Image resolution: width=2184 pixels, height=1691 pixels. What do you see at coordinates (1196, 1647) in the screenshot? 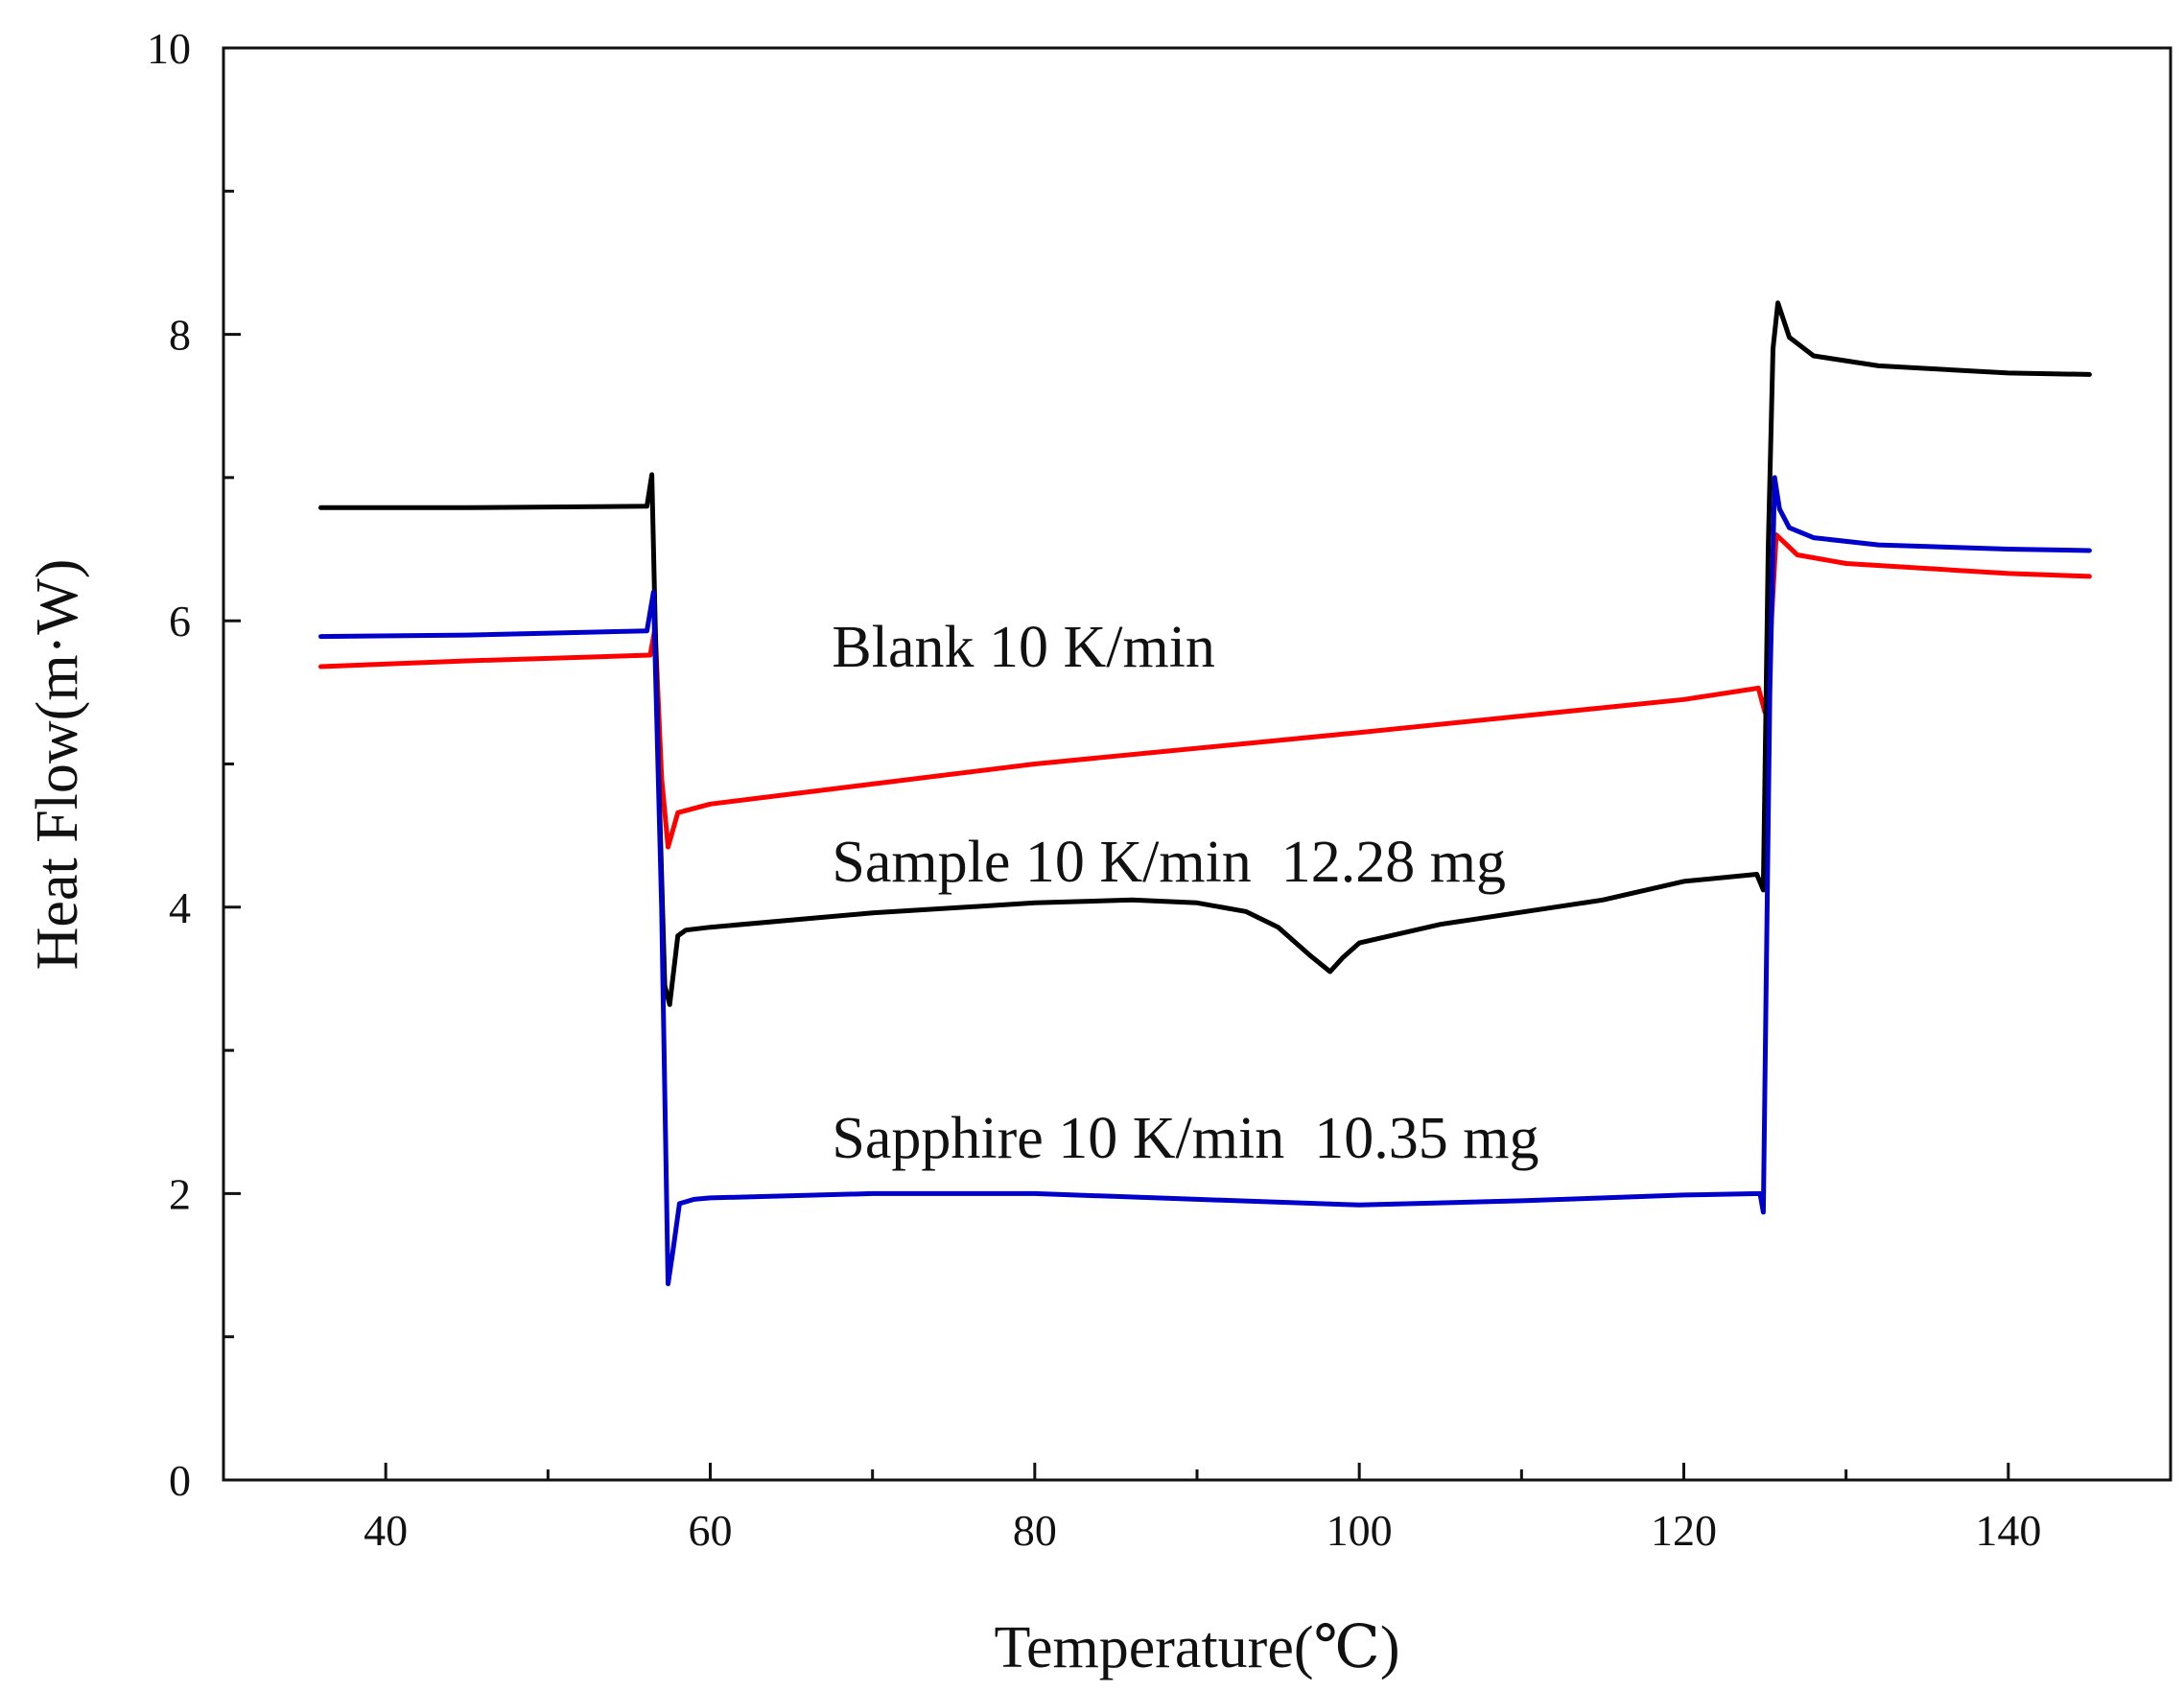
I see `x-axis-title: Temperature(℃)` at bounding box center [1196, 1647].